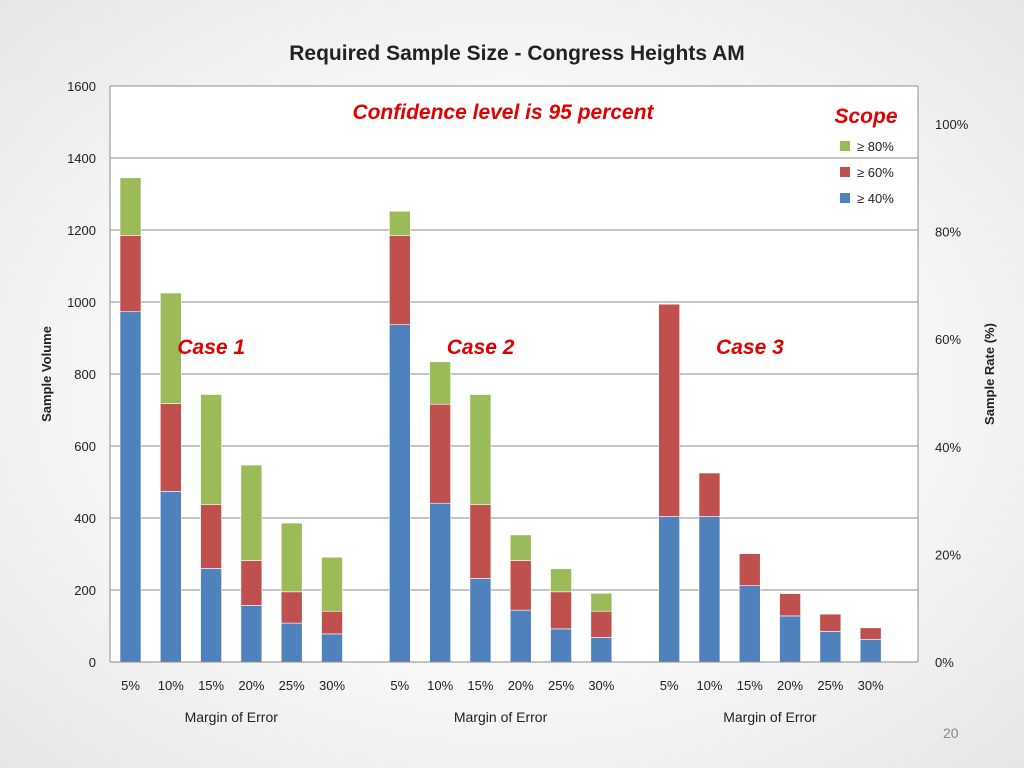  Describe the element at coordinates (92, 662) in the screenshot. I see `y-tick-label: 0` at that location.